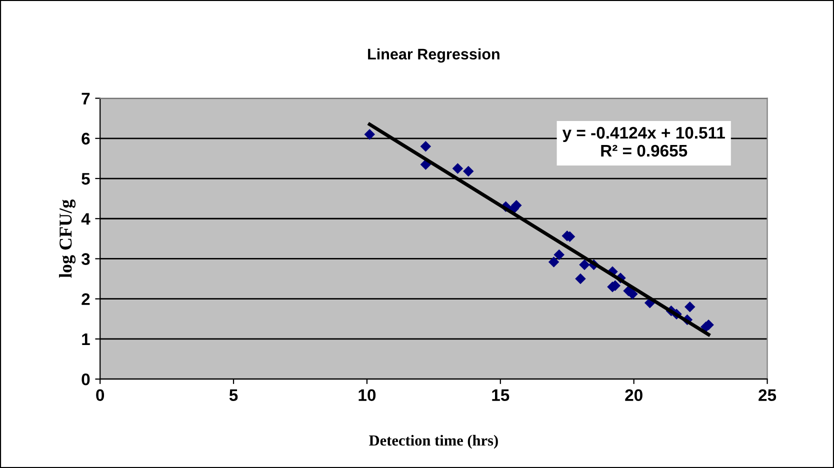  What do you see at coordinates (767, 395) in the screenshot?
I see `x-tick-label: 25` at bounding box center [767, 395].